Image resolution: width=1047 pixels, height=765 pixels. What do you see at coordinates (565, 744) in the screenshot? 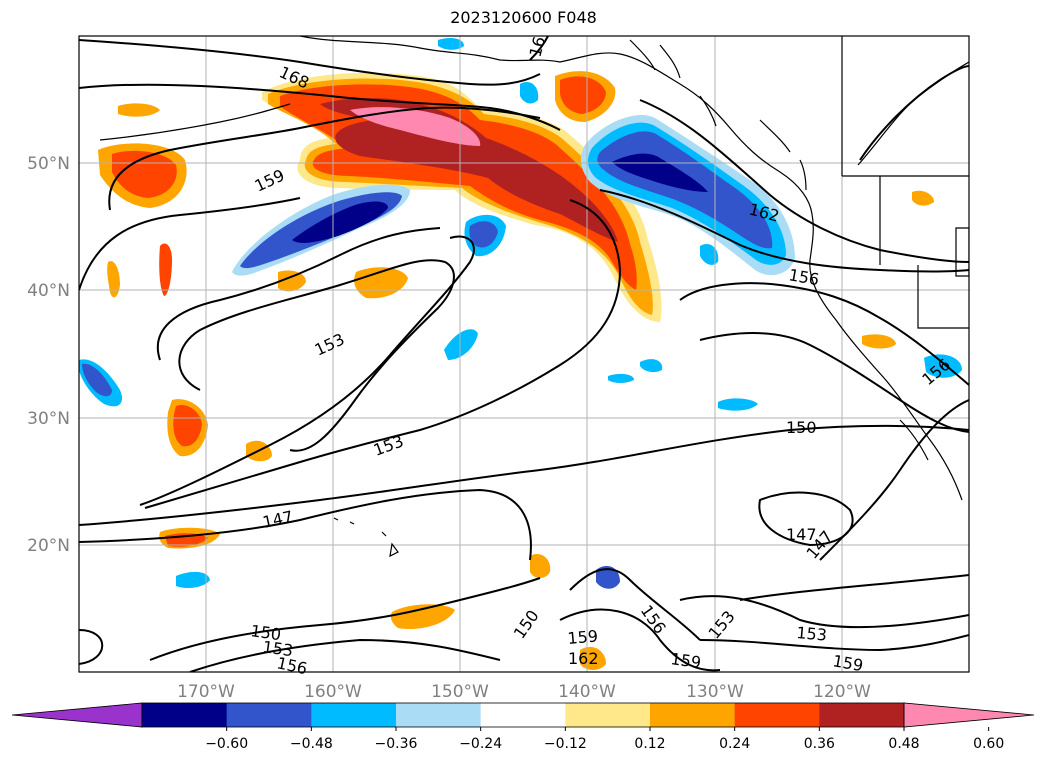
I see `colorbar-tick-label: −0.12` at bounding box center [565, 744].